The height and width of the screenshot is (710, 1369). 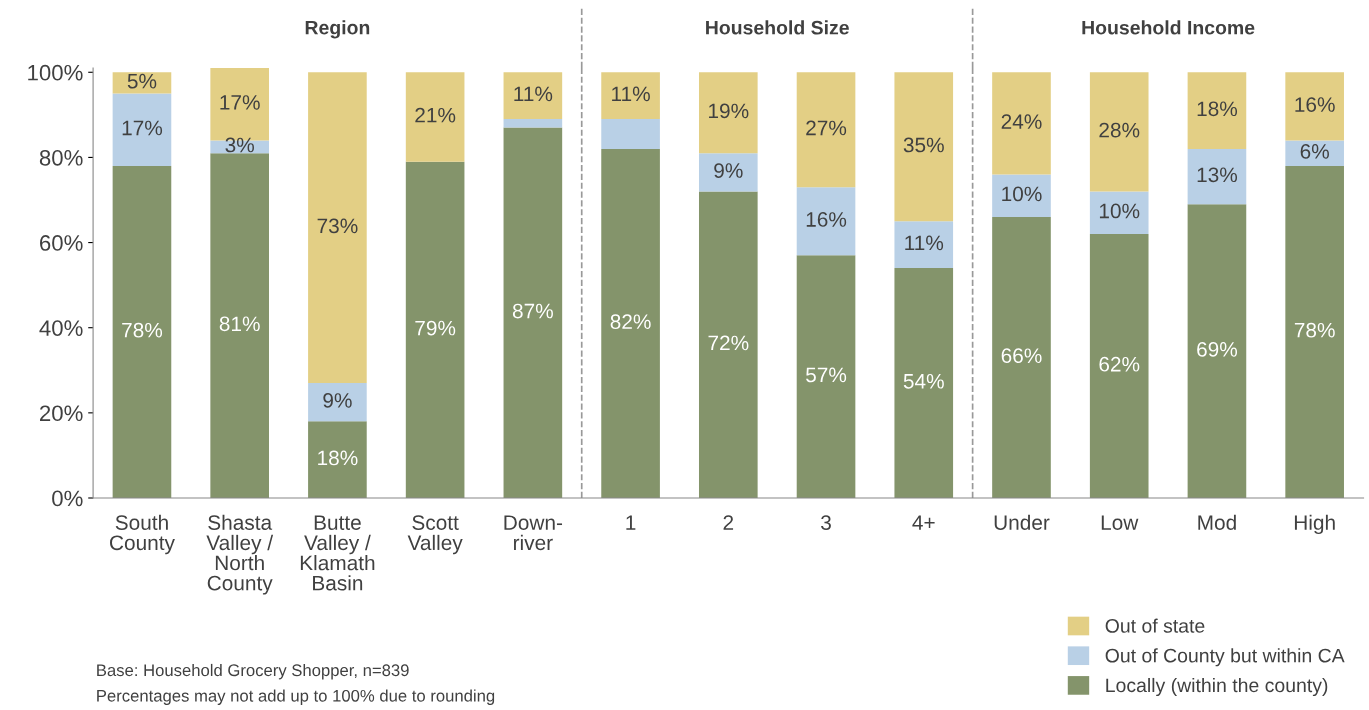 I want to click on x-tick-label: 2, so click(x=728, y=522).